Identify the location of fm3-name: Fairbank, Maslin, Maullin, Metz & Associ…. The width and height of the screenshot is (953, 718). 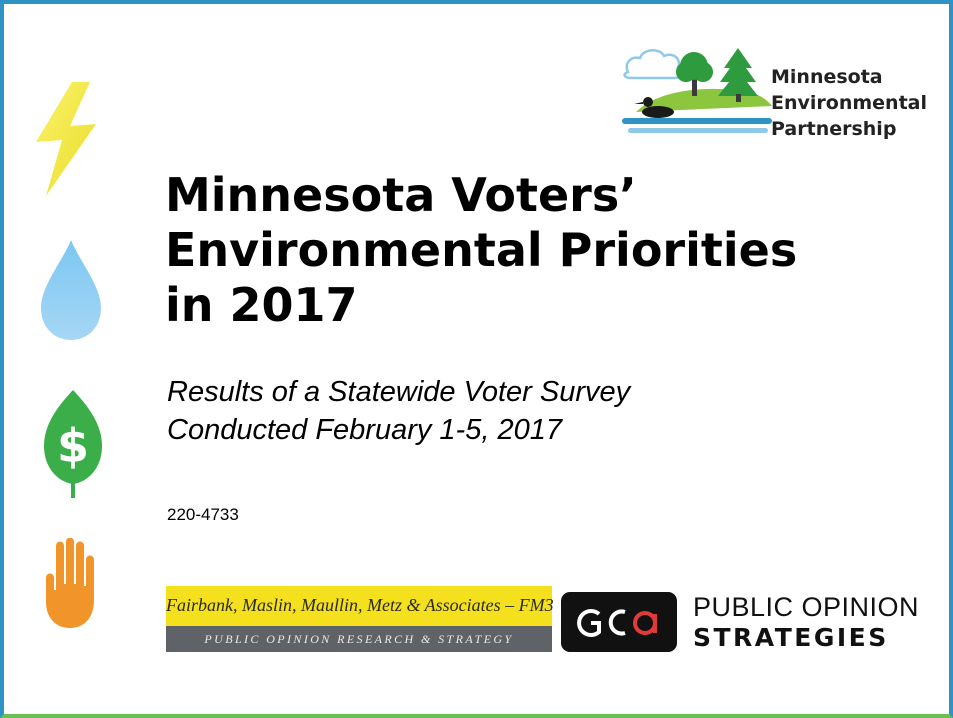
(360, 605).